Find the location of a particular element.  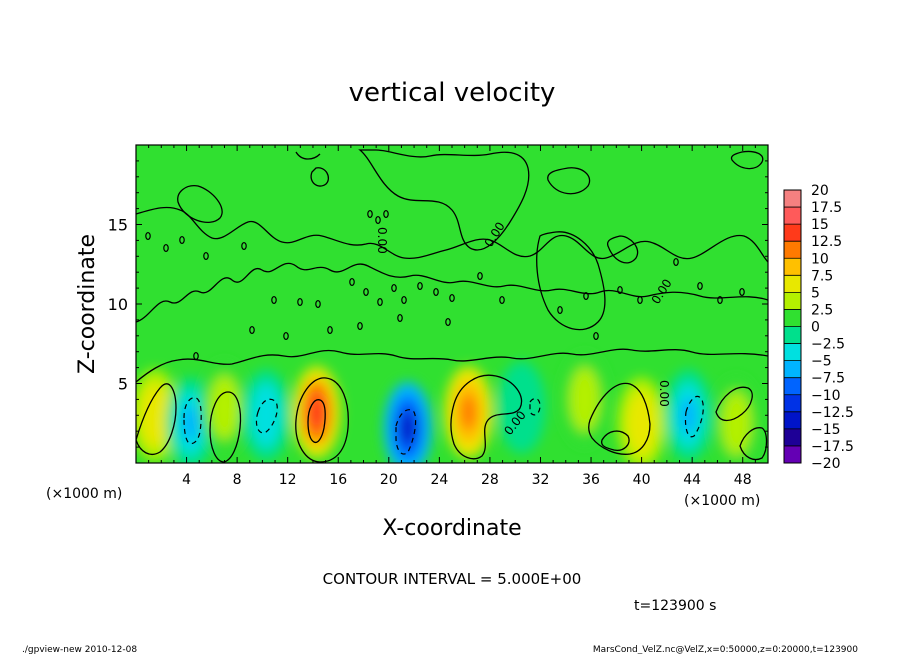

colorbar-label: −7.5 is located at coordinates (828, 379).